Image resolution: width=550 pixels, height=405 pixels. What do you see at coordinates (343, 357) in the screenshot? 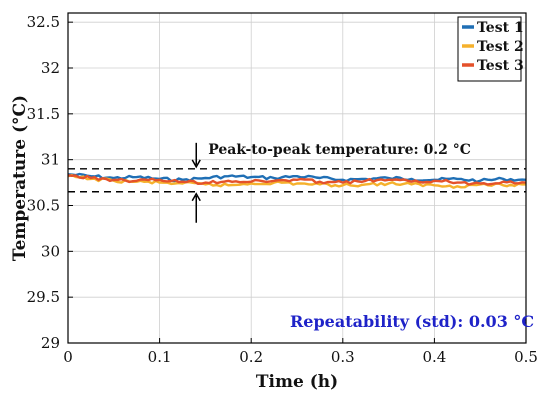
I see `x-tick-label: 0.3` at bounding box center [343, 357].